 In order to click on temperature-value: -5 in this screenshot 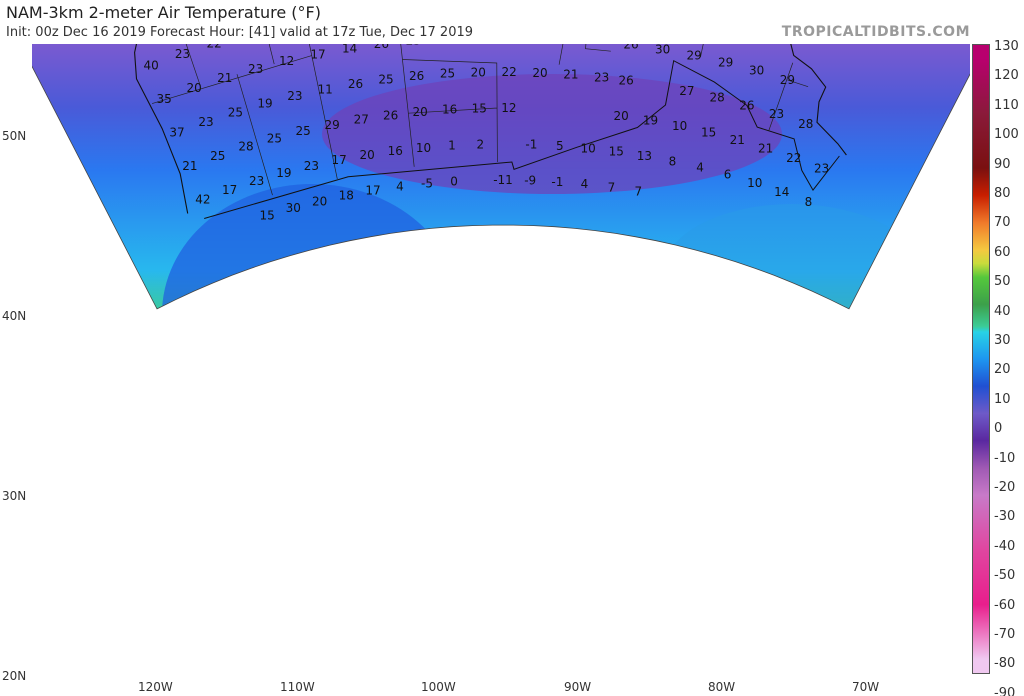, I will do `click(427, 184)`.